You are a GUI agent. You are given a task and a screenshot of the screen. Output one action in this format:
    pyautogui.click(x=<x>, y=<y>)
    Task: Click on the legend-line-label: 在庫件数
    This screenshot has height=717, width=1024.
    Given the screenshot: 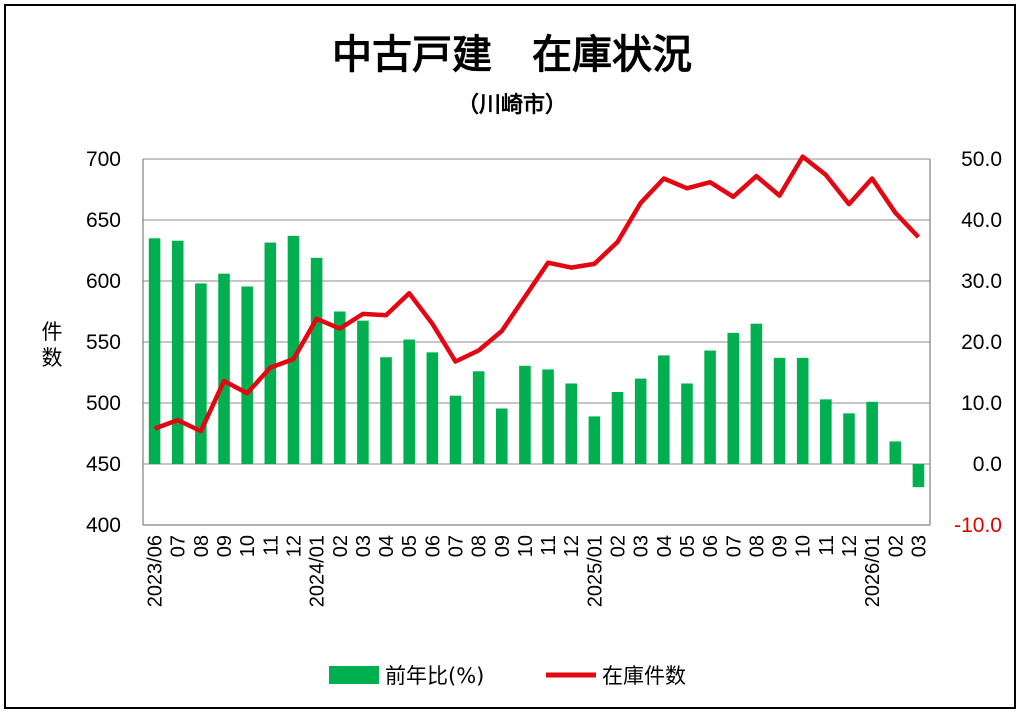 What is the action you would take?
    pyautogui.click(x=644, y=676)
    